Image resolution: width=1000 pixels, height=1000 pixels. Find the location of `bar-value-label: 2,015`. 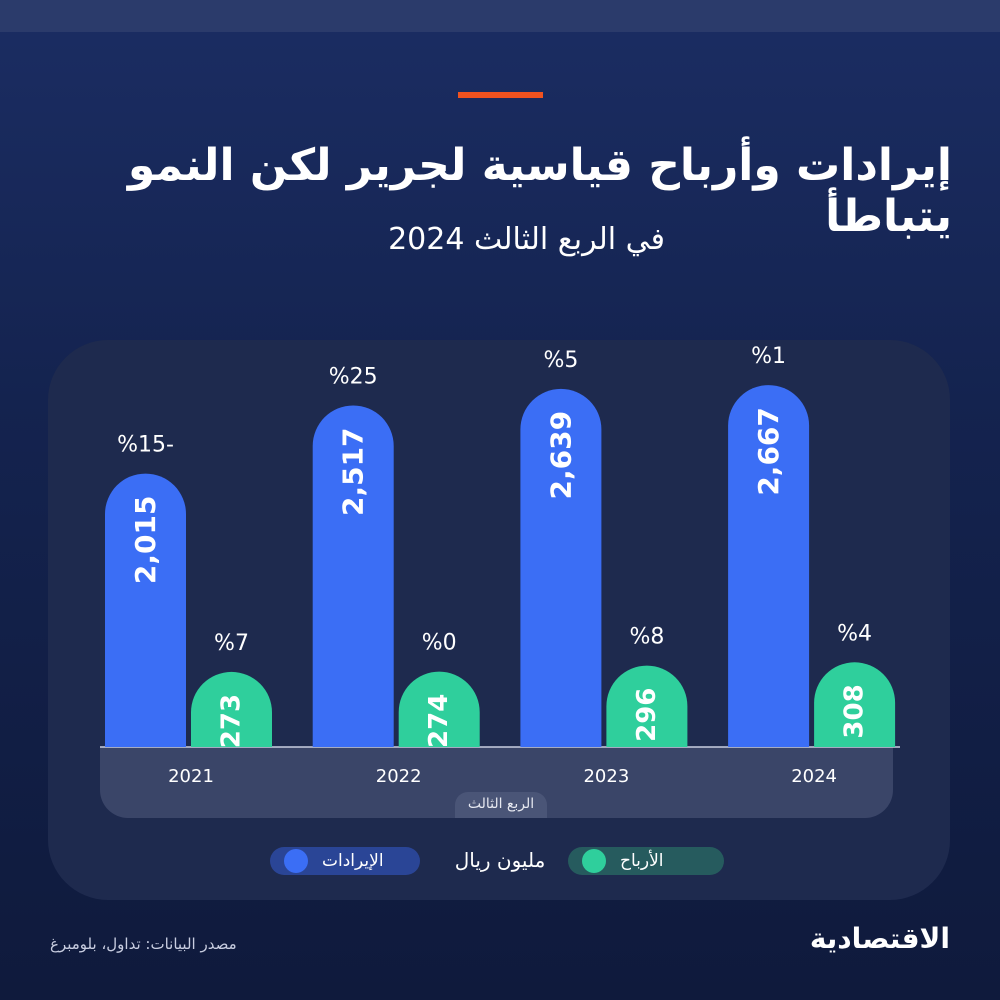

bar-value-label: 2,015 is located at coordinates (145, 540).